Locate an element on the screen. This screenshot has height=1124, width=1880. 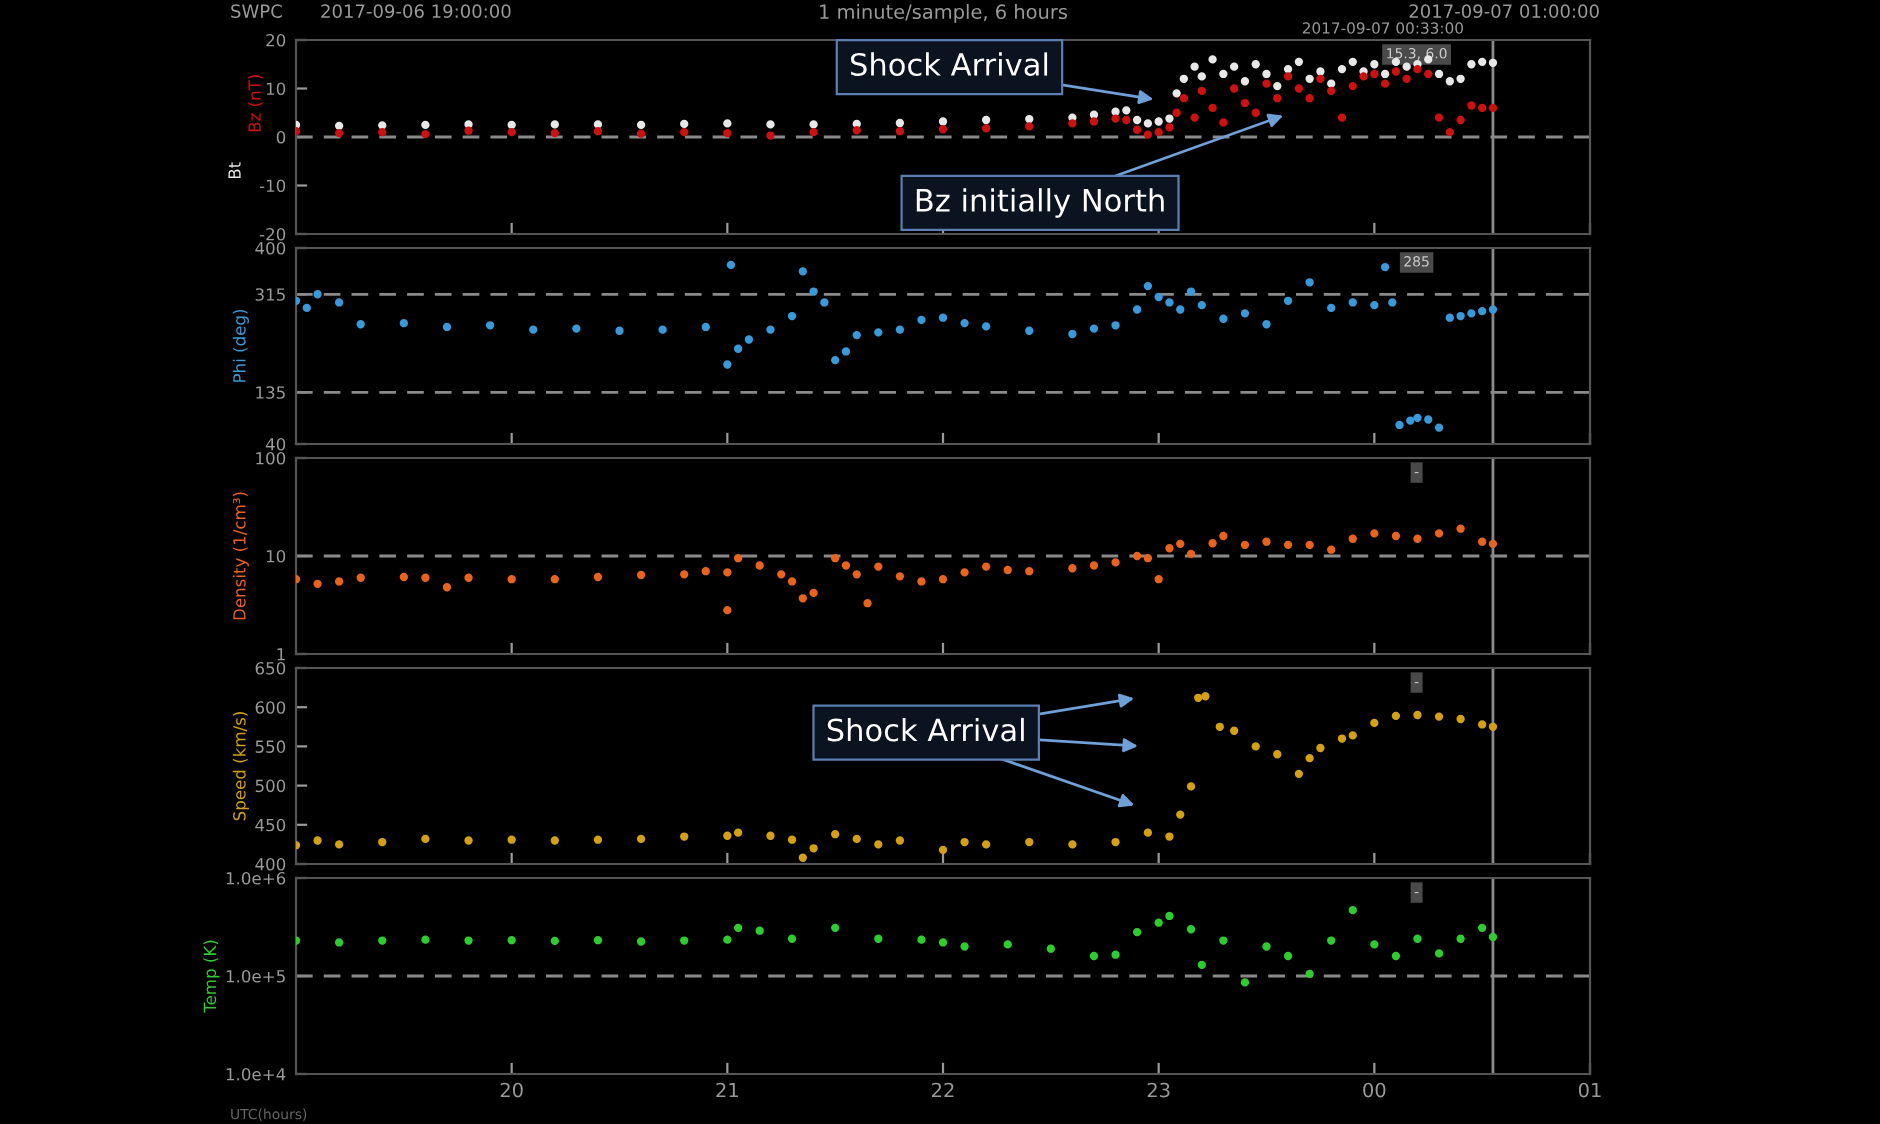
y-tick-label: 650 is located at coordinates (270, 668).